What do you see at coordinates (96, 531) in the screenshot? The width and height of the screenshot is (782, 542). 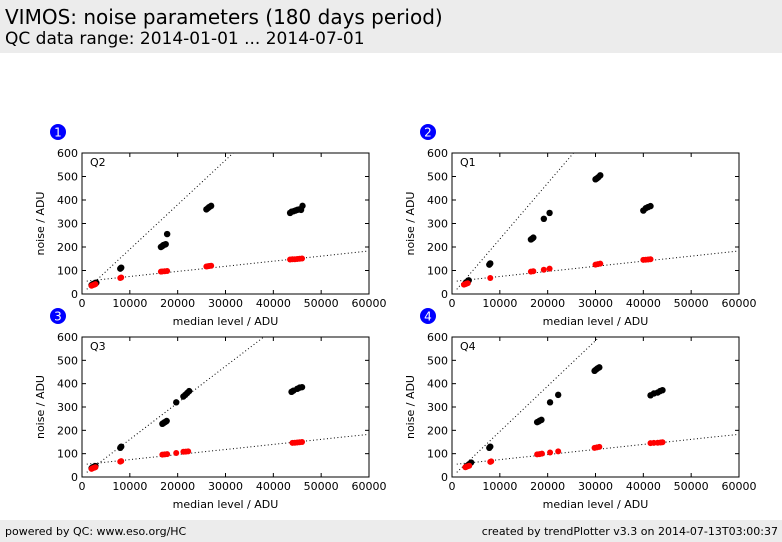 I see `footer-credit-link: powered by QC: www.eso.org/HC` at bounding box center [96, 531].